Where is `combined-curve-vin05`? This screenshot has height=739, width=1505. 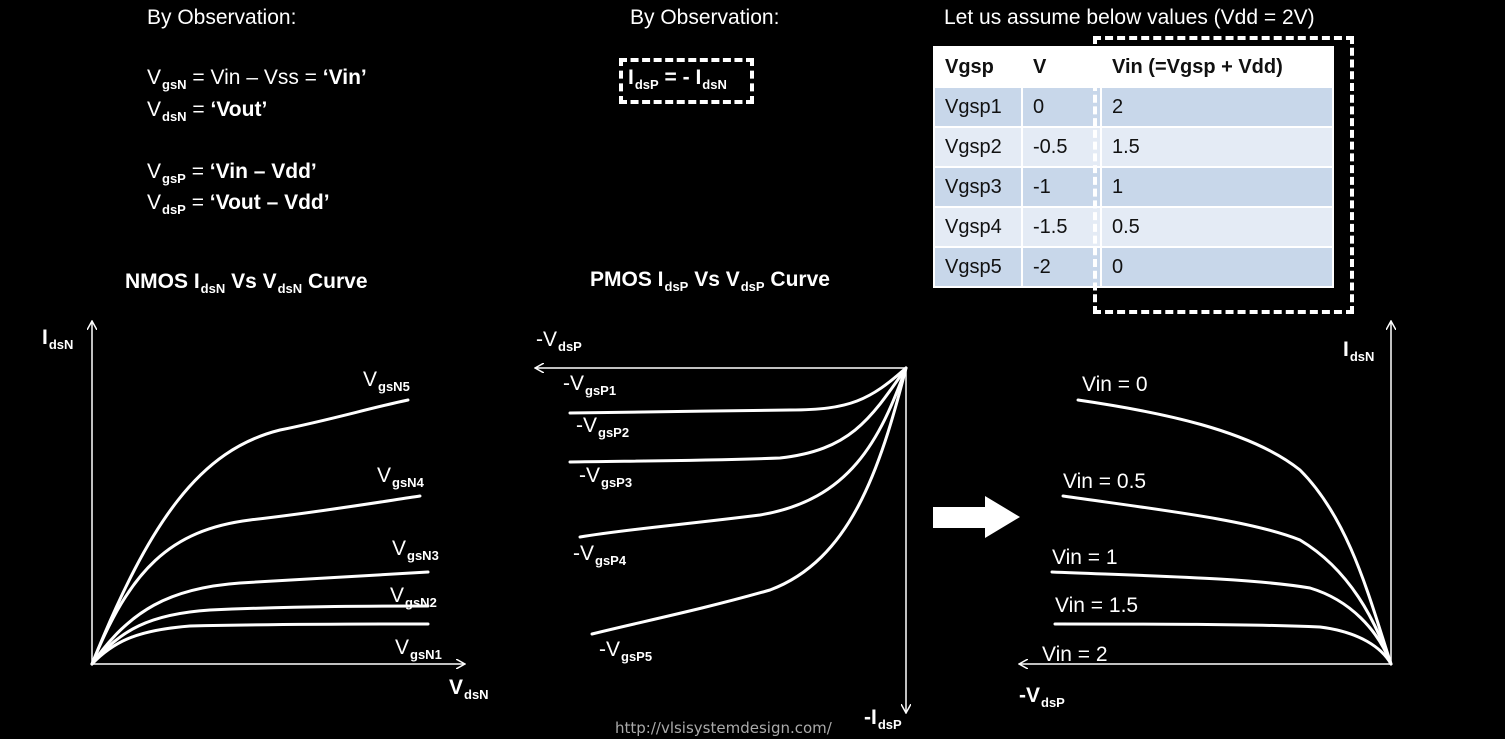
combined-curve-vin05 is located at coordinates (1227, 580).